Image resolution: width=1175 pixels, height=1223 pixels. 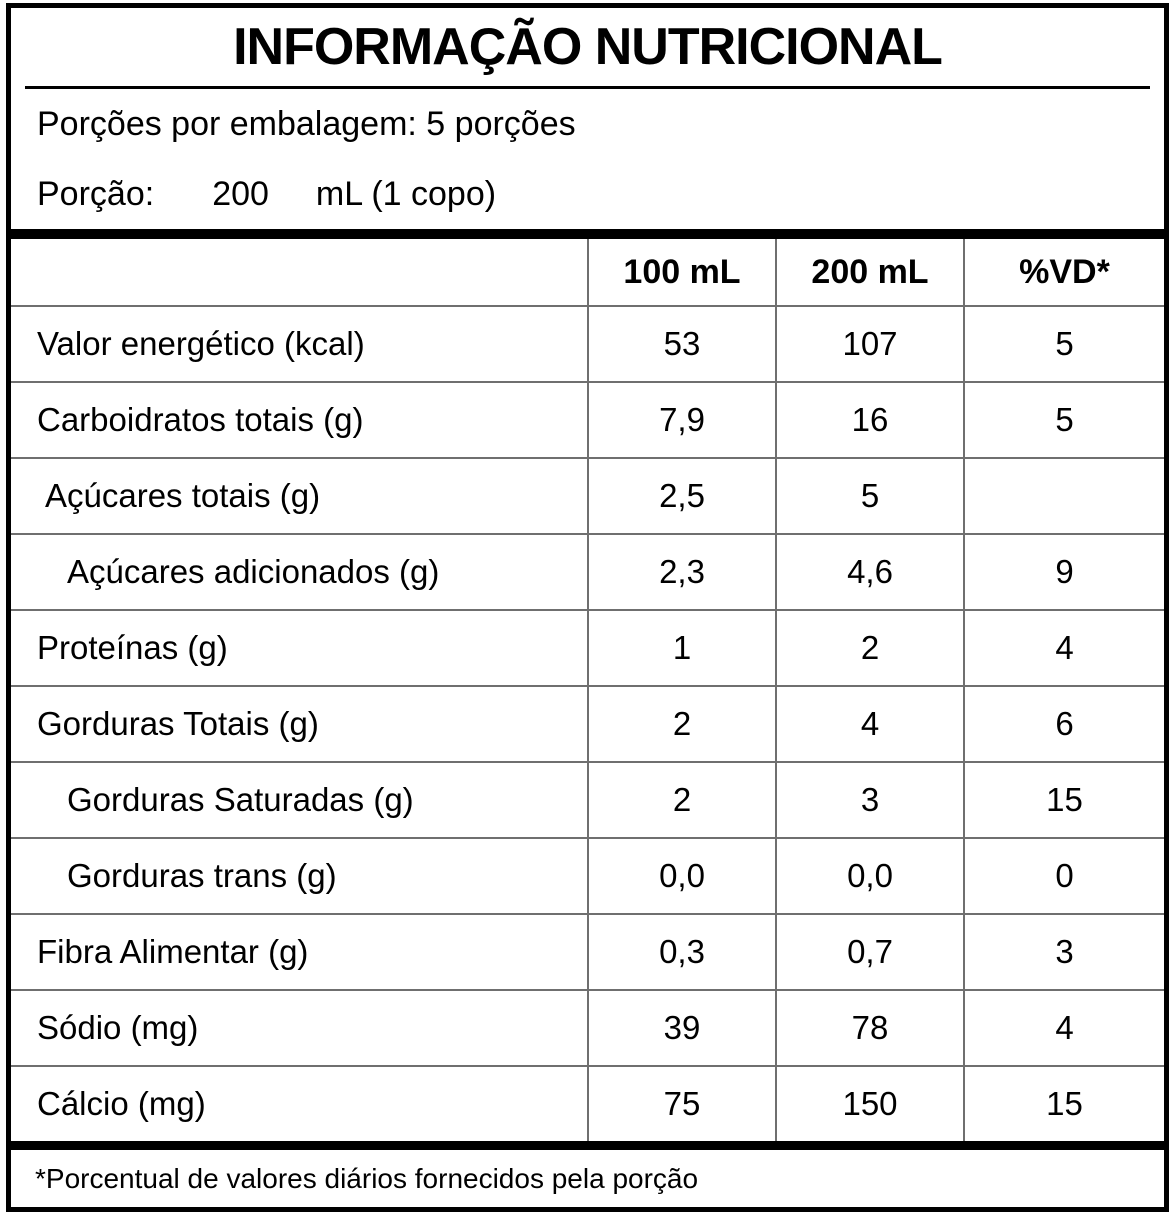 I want to click on row-value-100ml: 1, so click(x=681, y=647).